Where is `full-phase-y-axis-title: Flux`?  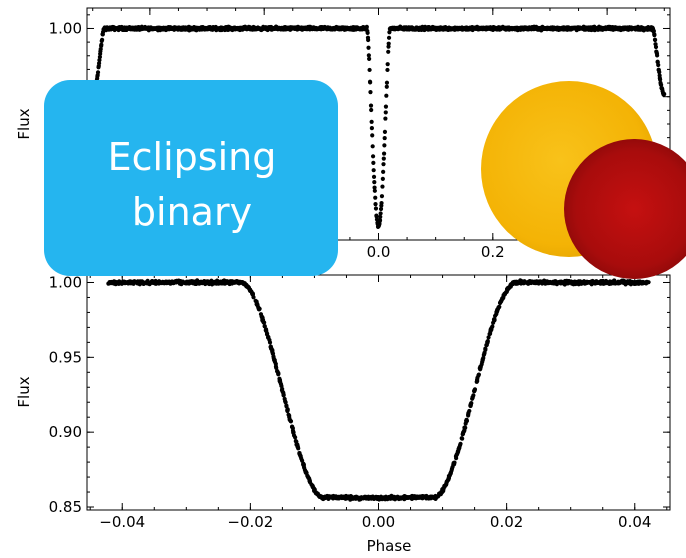
full-phase-y-axis-title: Flux is located at coordinates (24, 123).